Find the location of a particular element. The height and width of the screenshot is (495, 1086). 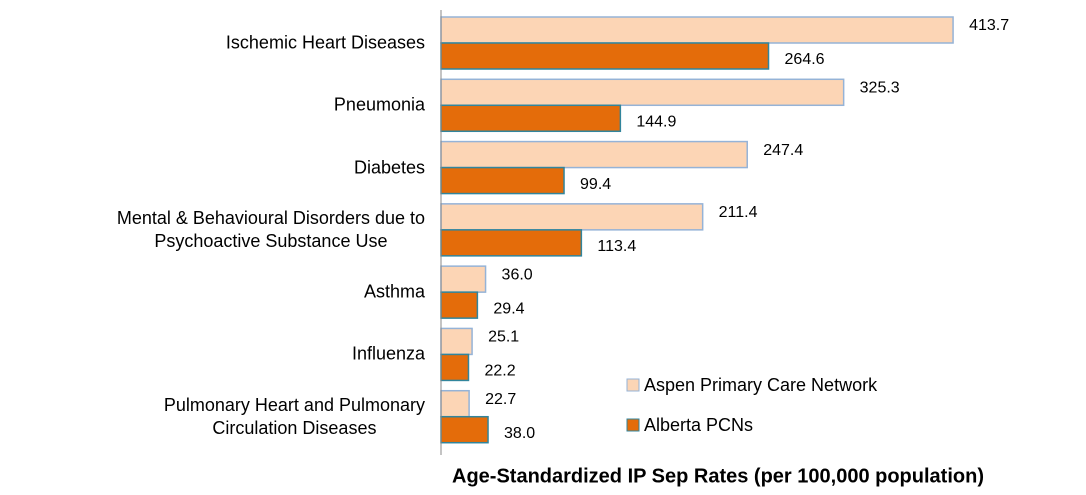

legend-label: Alberta PCNs is located at coordinates (698, 425).